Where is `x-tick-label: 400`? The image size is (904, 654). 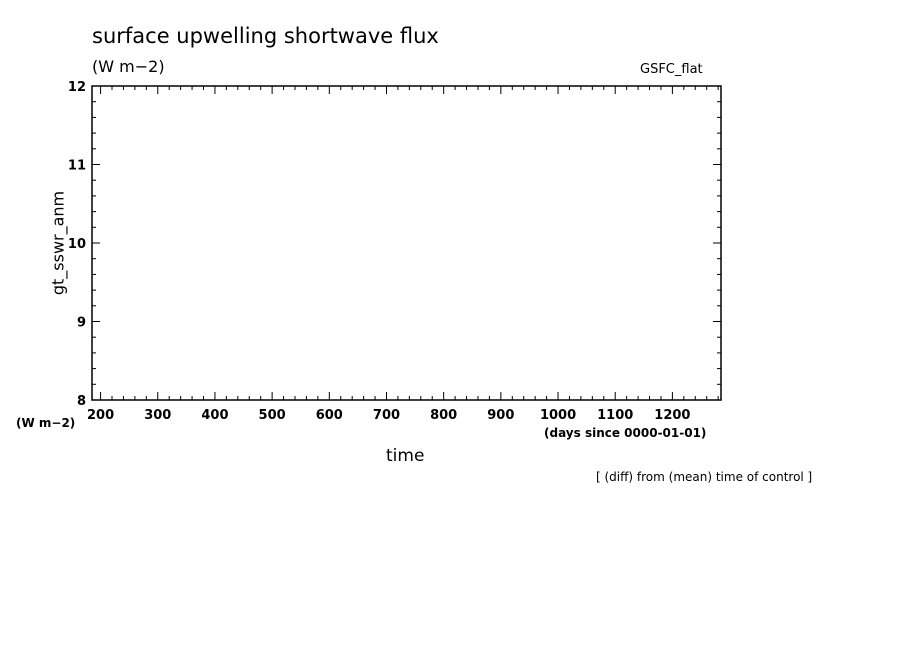
x-tick-label: 400 is located at coordinates (214, 415).